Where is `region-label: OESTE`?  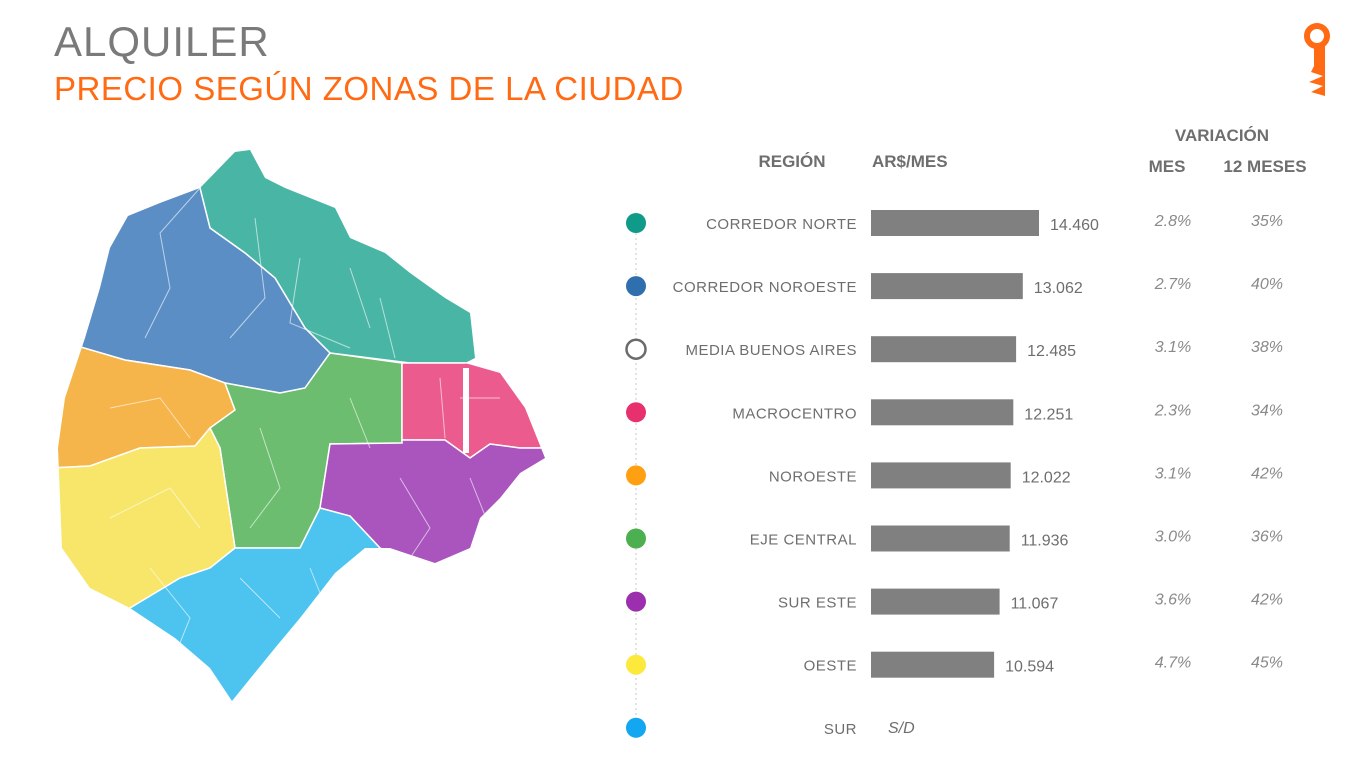 region-label: OESTE is located at coordinates (830, 666).